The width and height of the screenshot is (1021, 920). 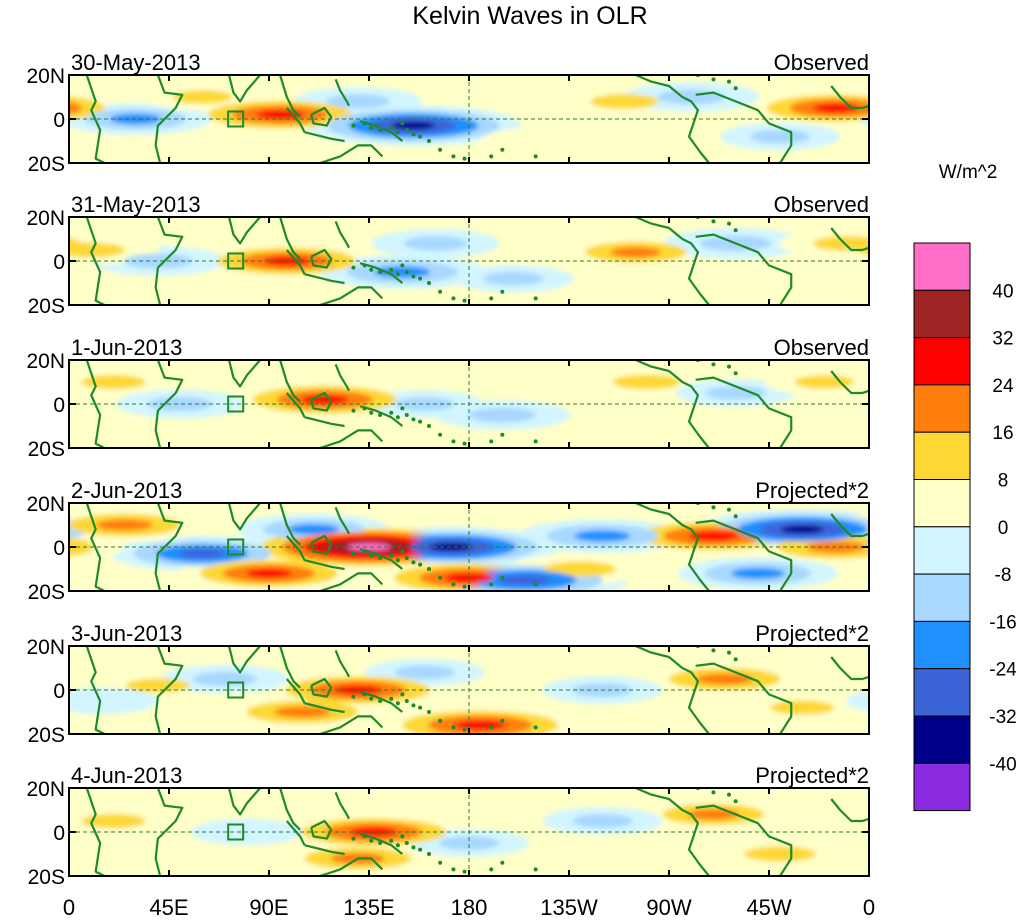 What do you see at coordinates (45, 789) in the screenshot?
I see `latitude-label: 20N` at bounding box center [45, 789].